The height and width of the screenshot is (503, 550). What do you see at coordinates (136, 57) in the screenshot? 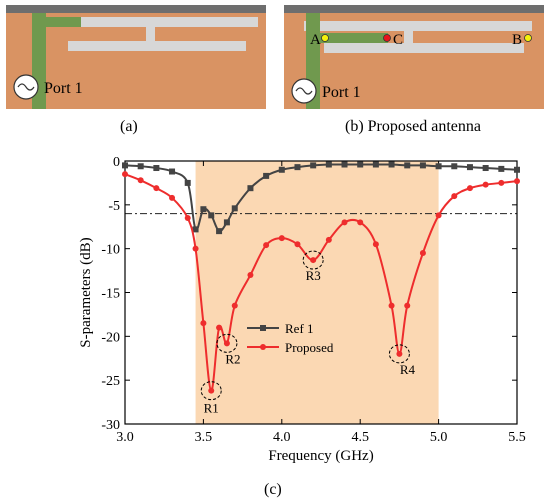
I see `panel-a: Port 1` at bounding box center [136, 57].